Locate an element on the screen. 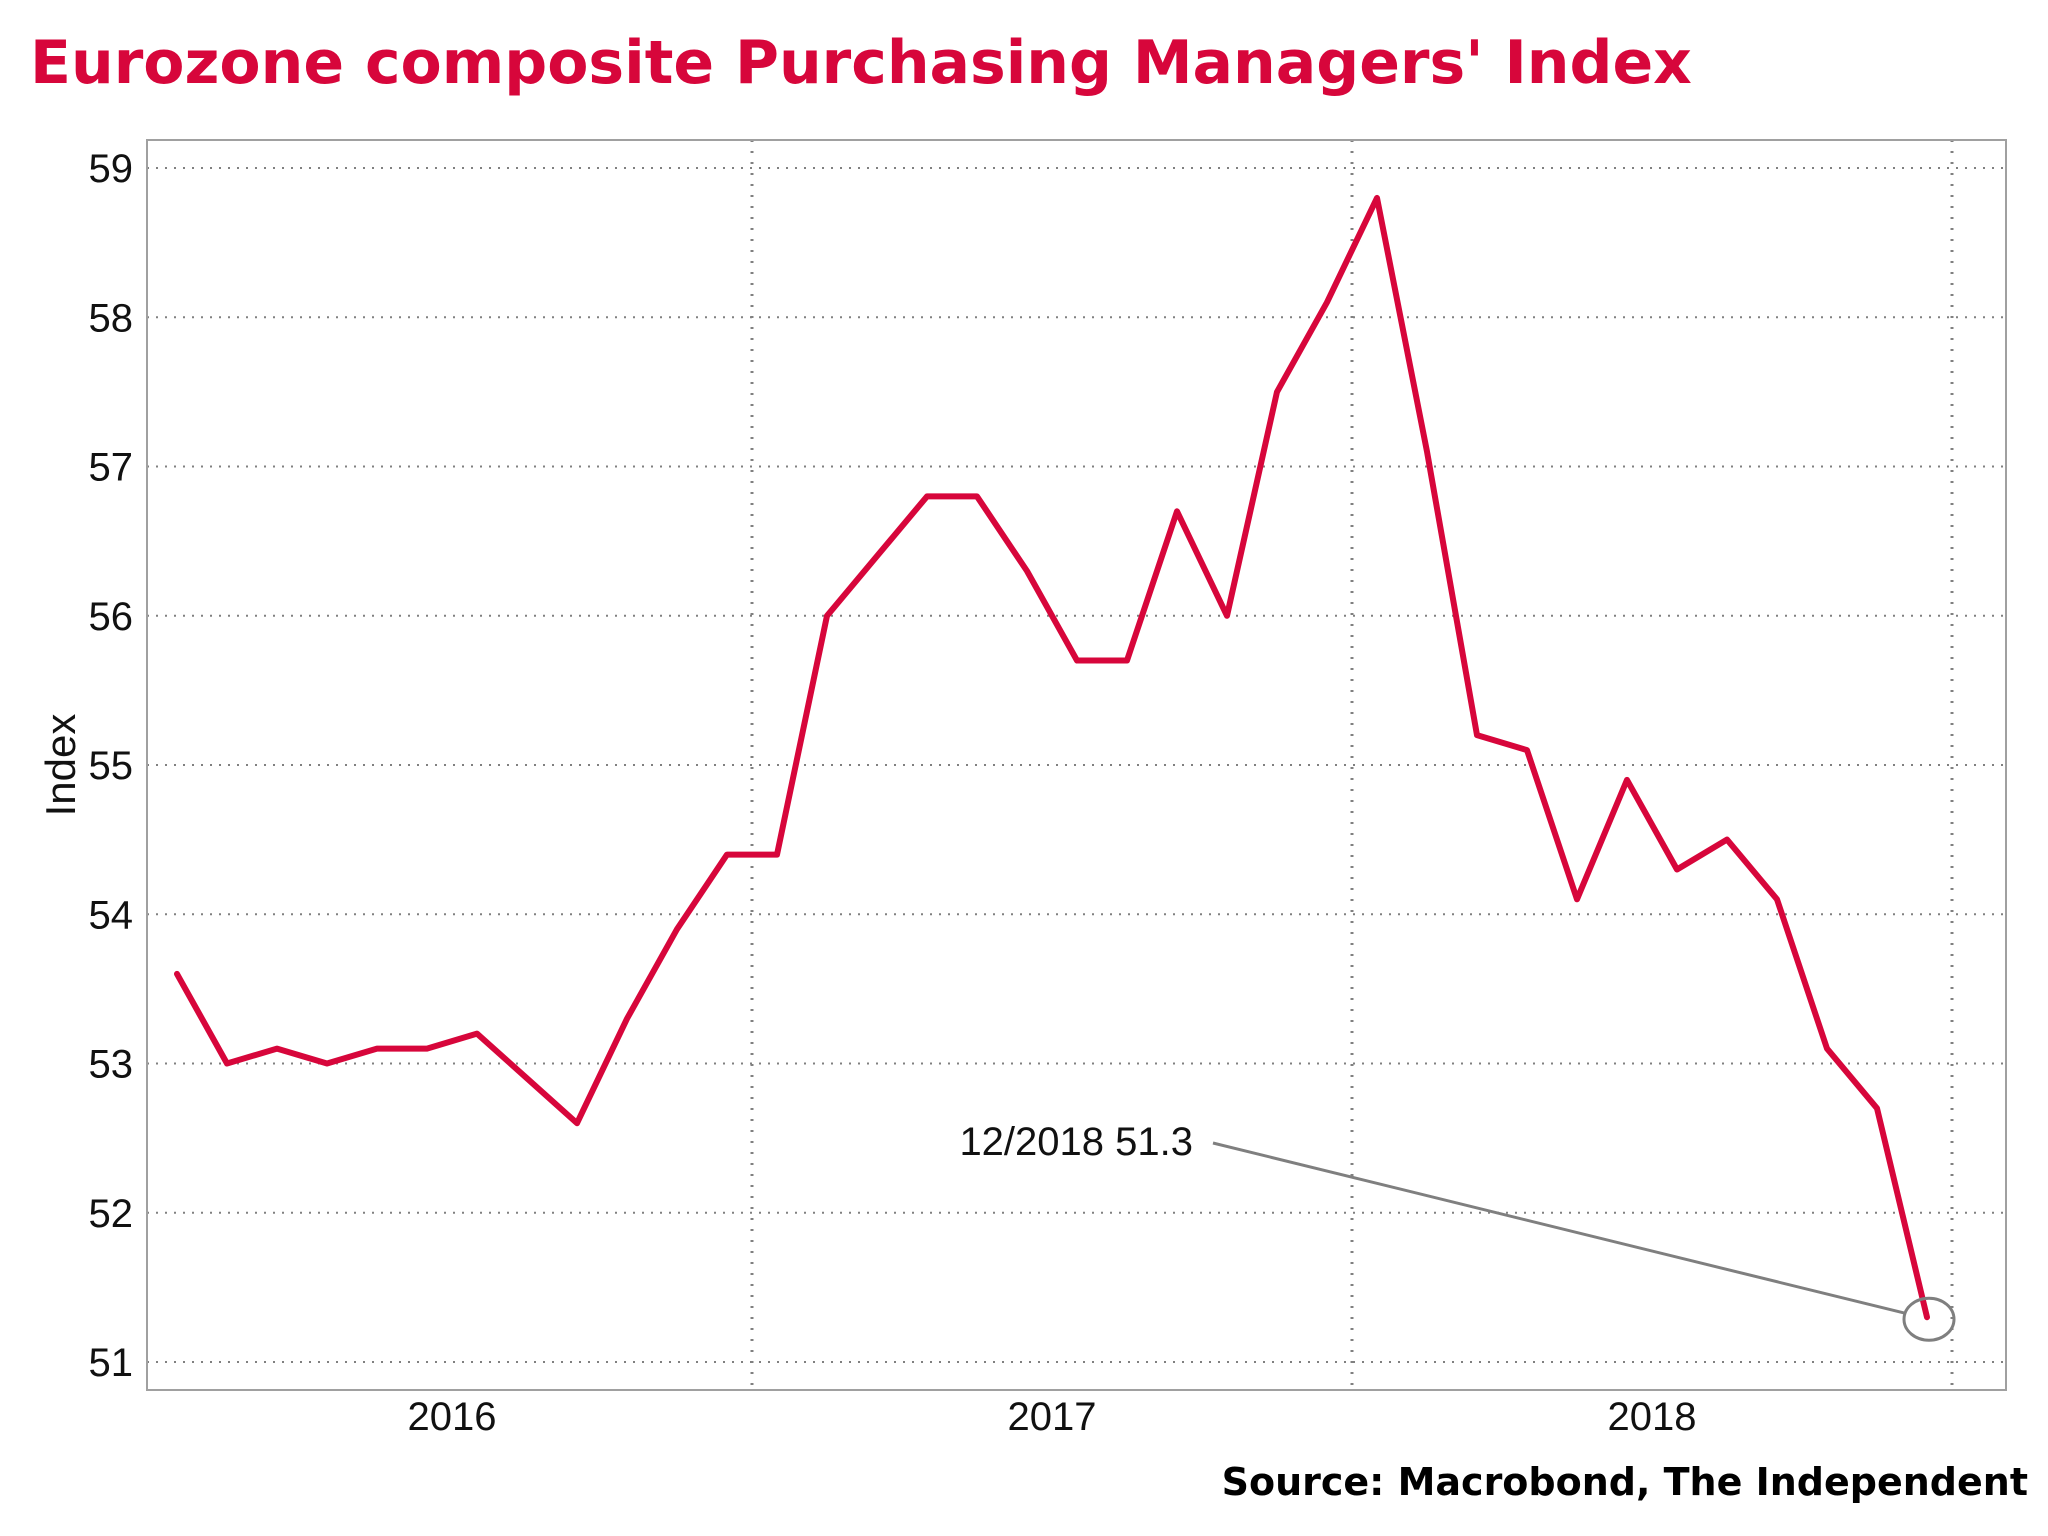 The height and width of the screenshot is (1536, 2048). y-tick-label: 55 is located at coordinates (111, 766).